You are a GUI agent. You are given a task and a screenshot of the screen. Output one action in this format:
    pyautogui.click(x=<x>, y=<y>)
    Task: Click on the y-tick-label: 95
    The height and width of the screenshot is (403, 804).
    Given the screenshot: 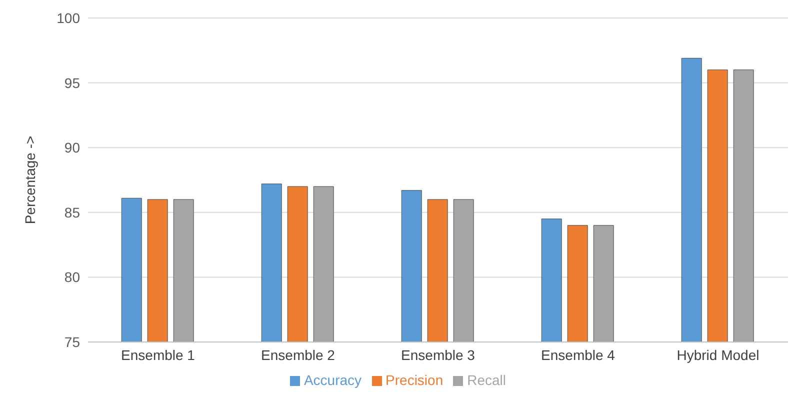 What is the action you would take?
    pyautogui.click(x=72, y=82)
    